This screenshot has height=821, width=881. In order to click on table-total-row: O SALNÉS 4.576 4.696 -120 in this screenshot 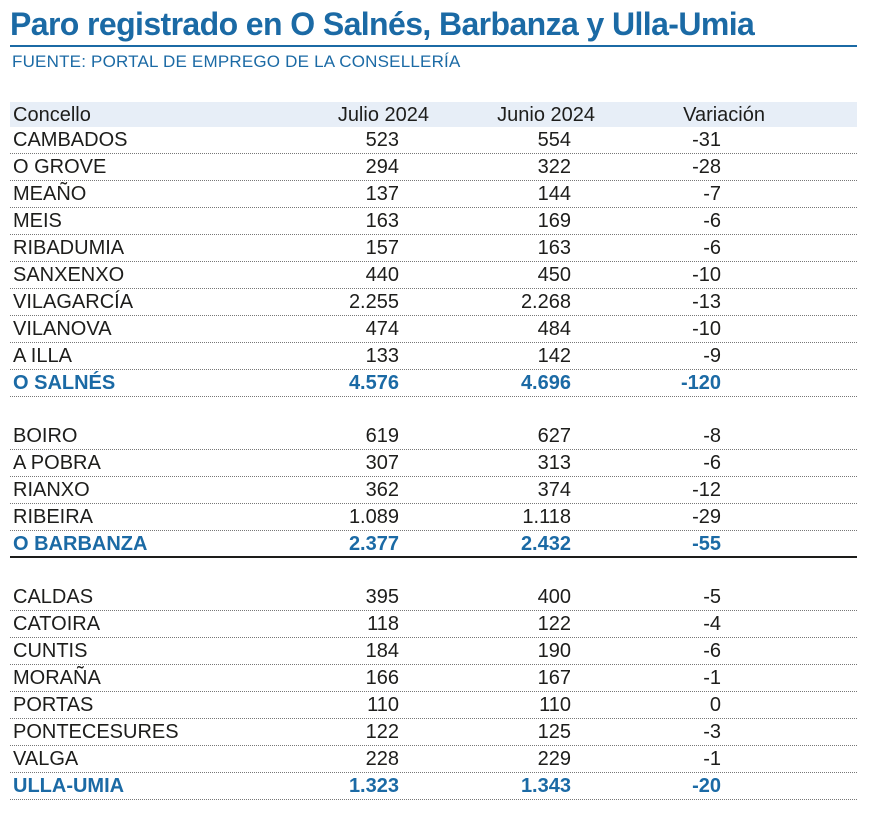, I will do `click(433, 383)`.